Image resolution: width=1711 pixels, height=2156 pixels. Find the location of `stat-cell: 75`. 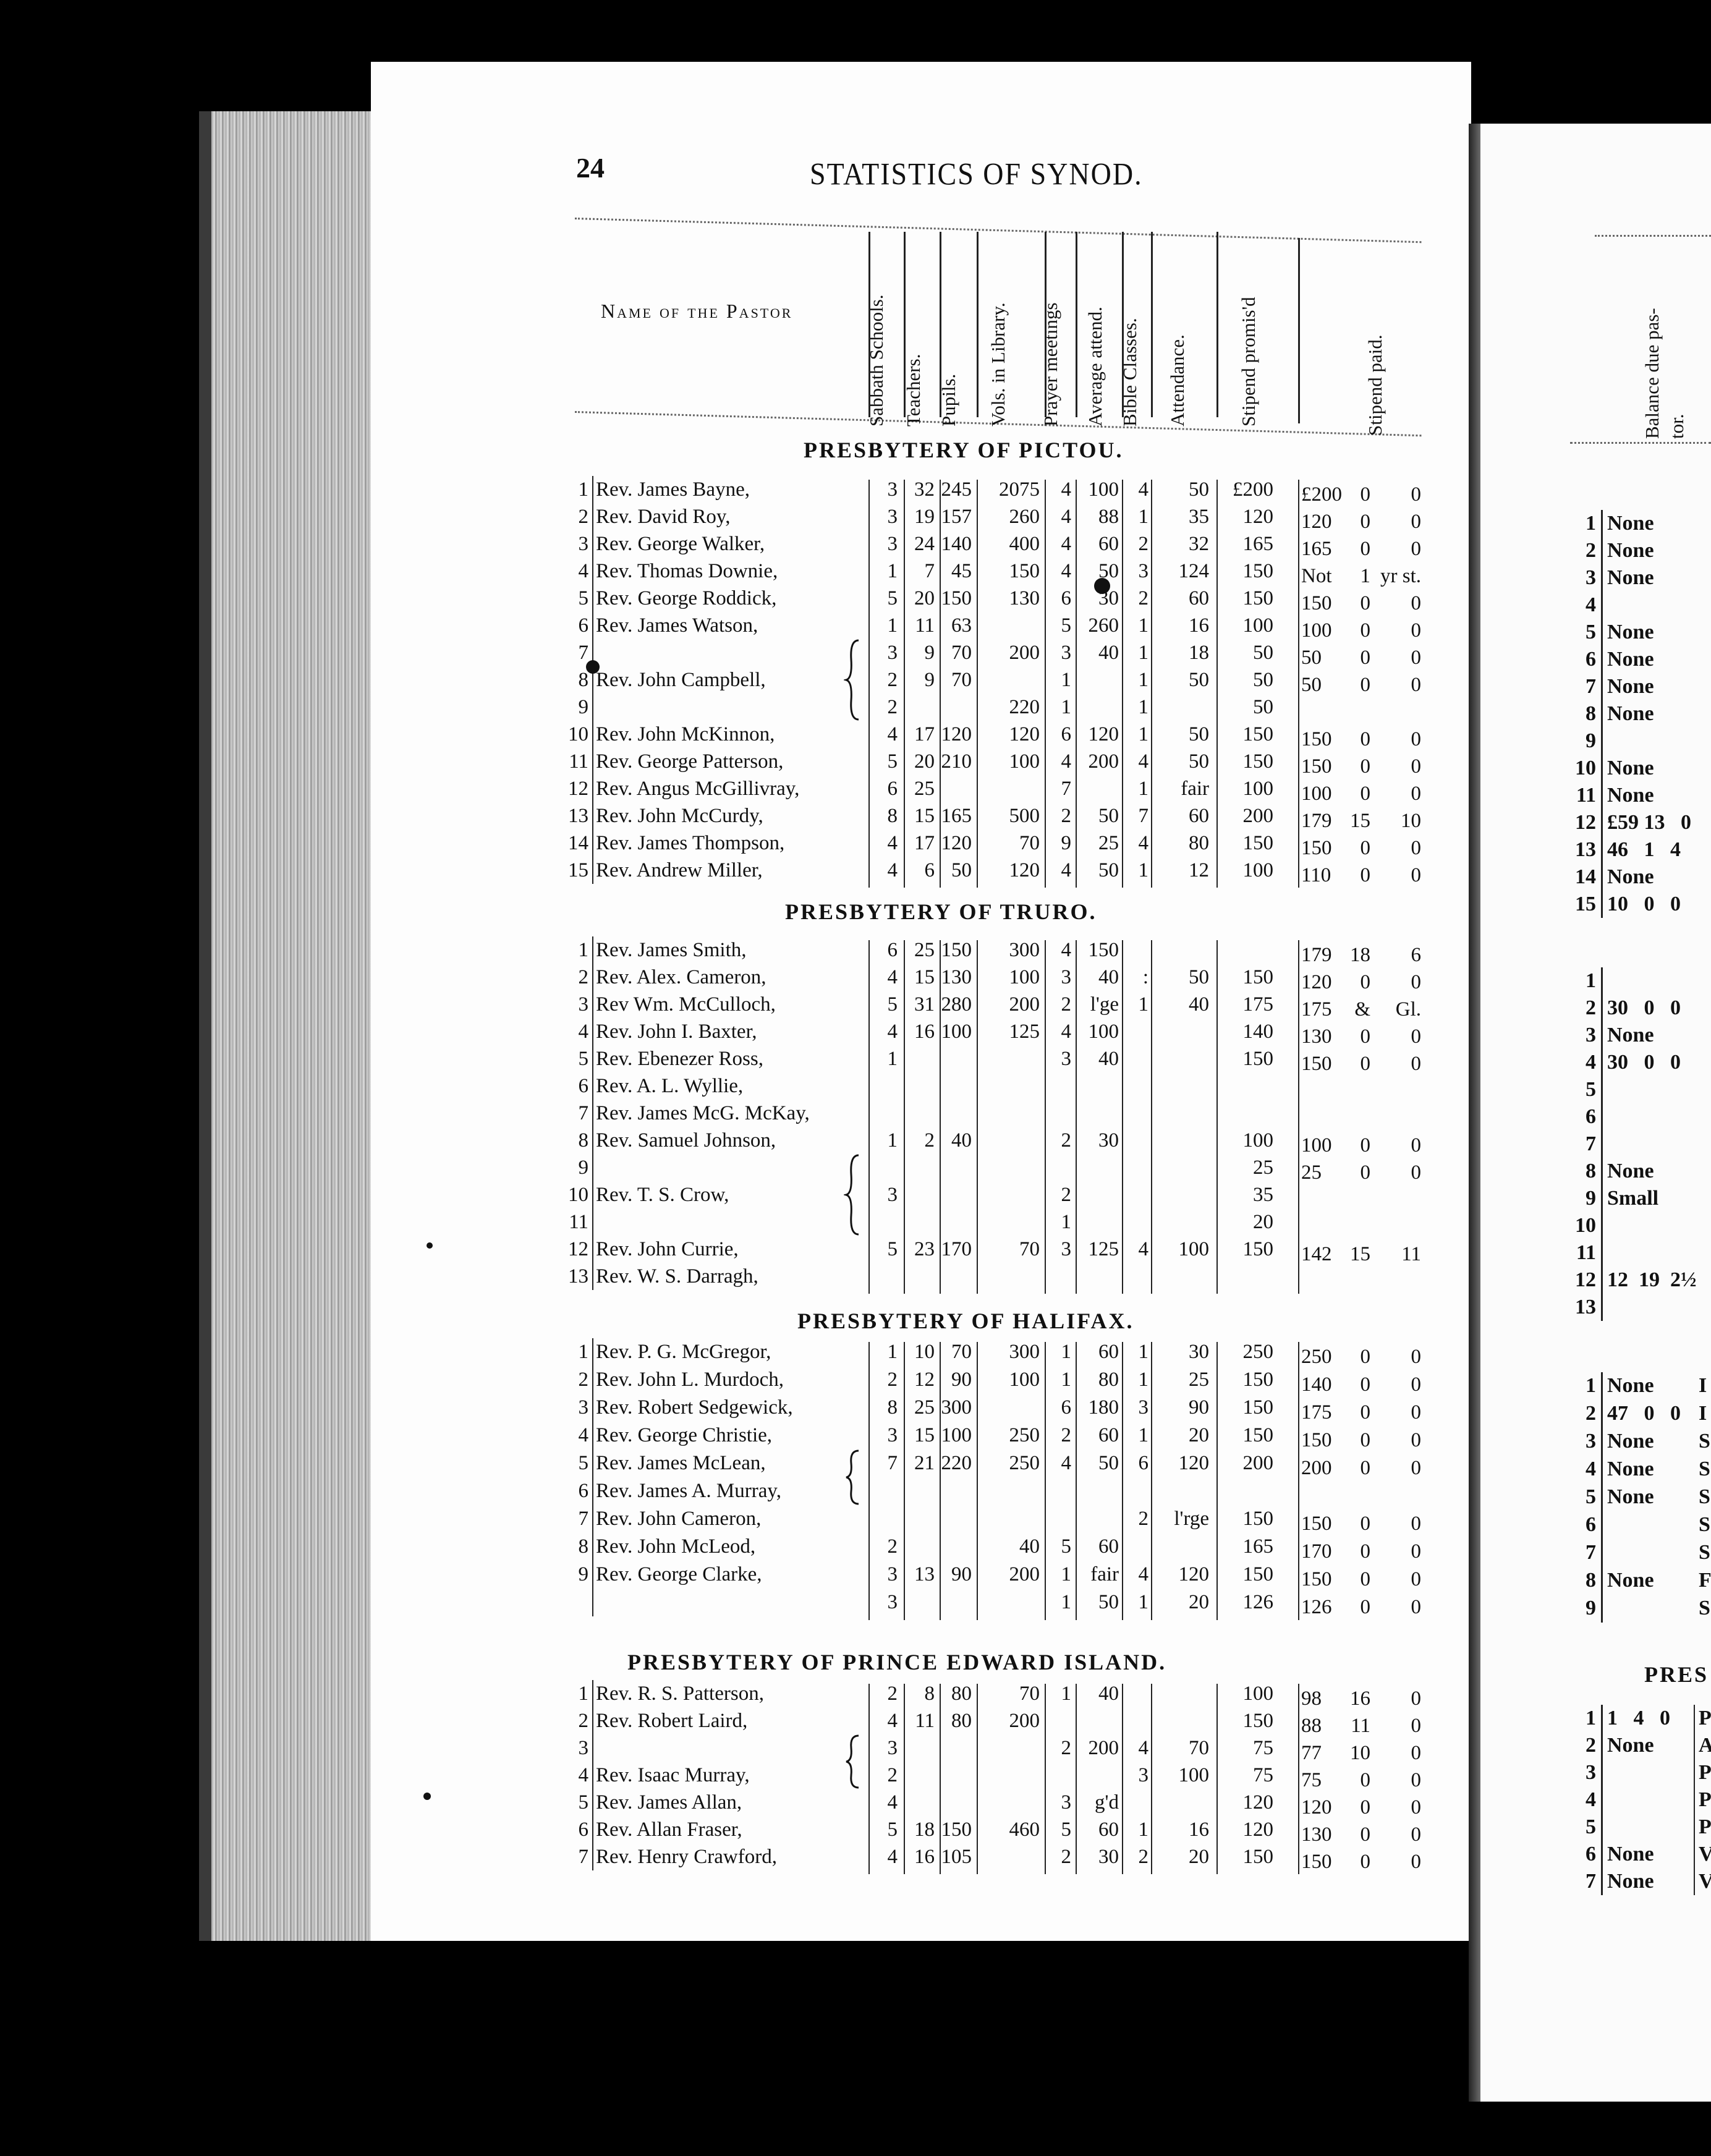

stat-cell: 75 is located at coordinates (1263, 1748).